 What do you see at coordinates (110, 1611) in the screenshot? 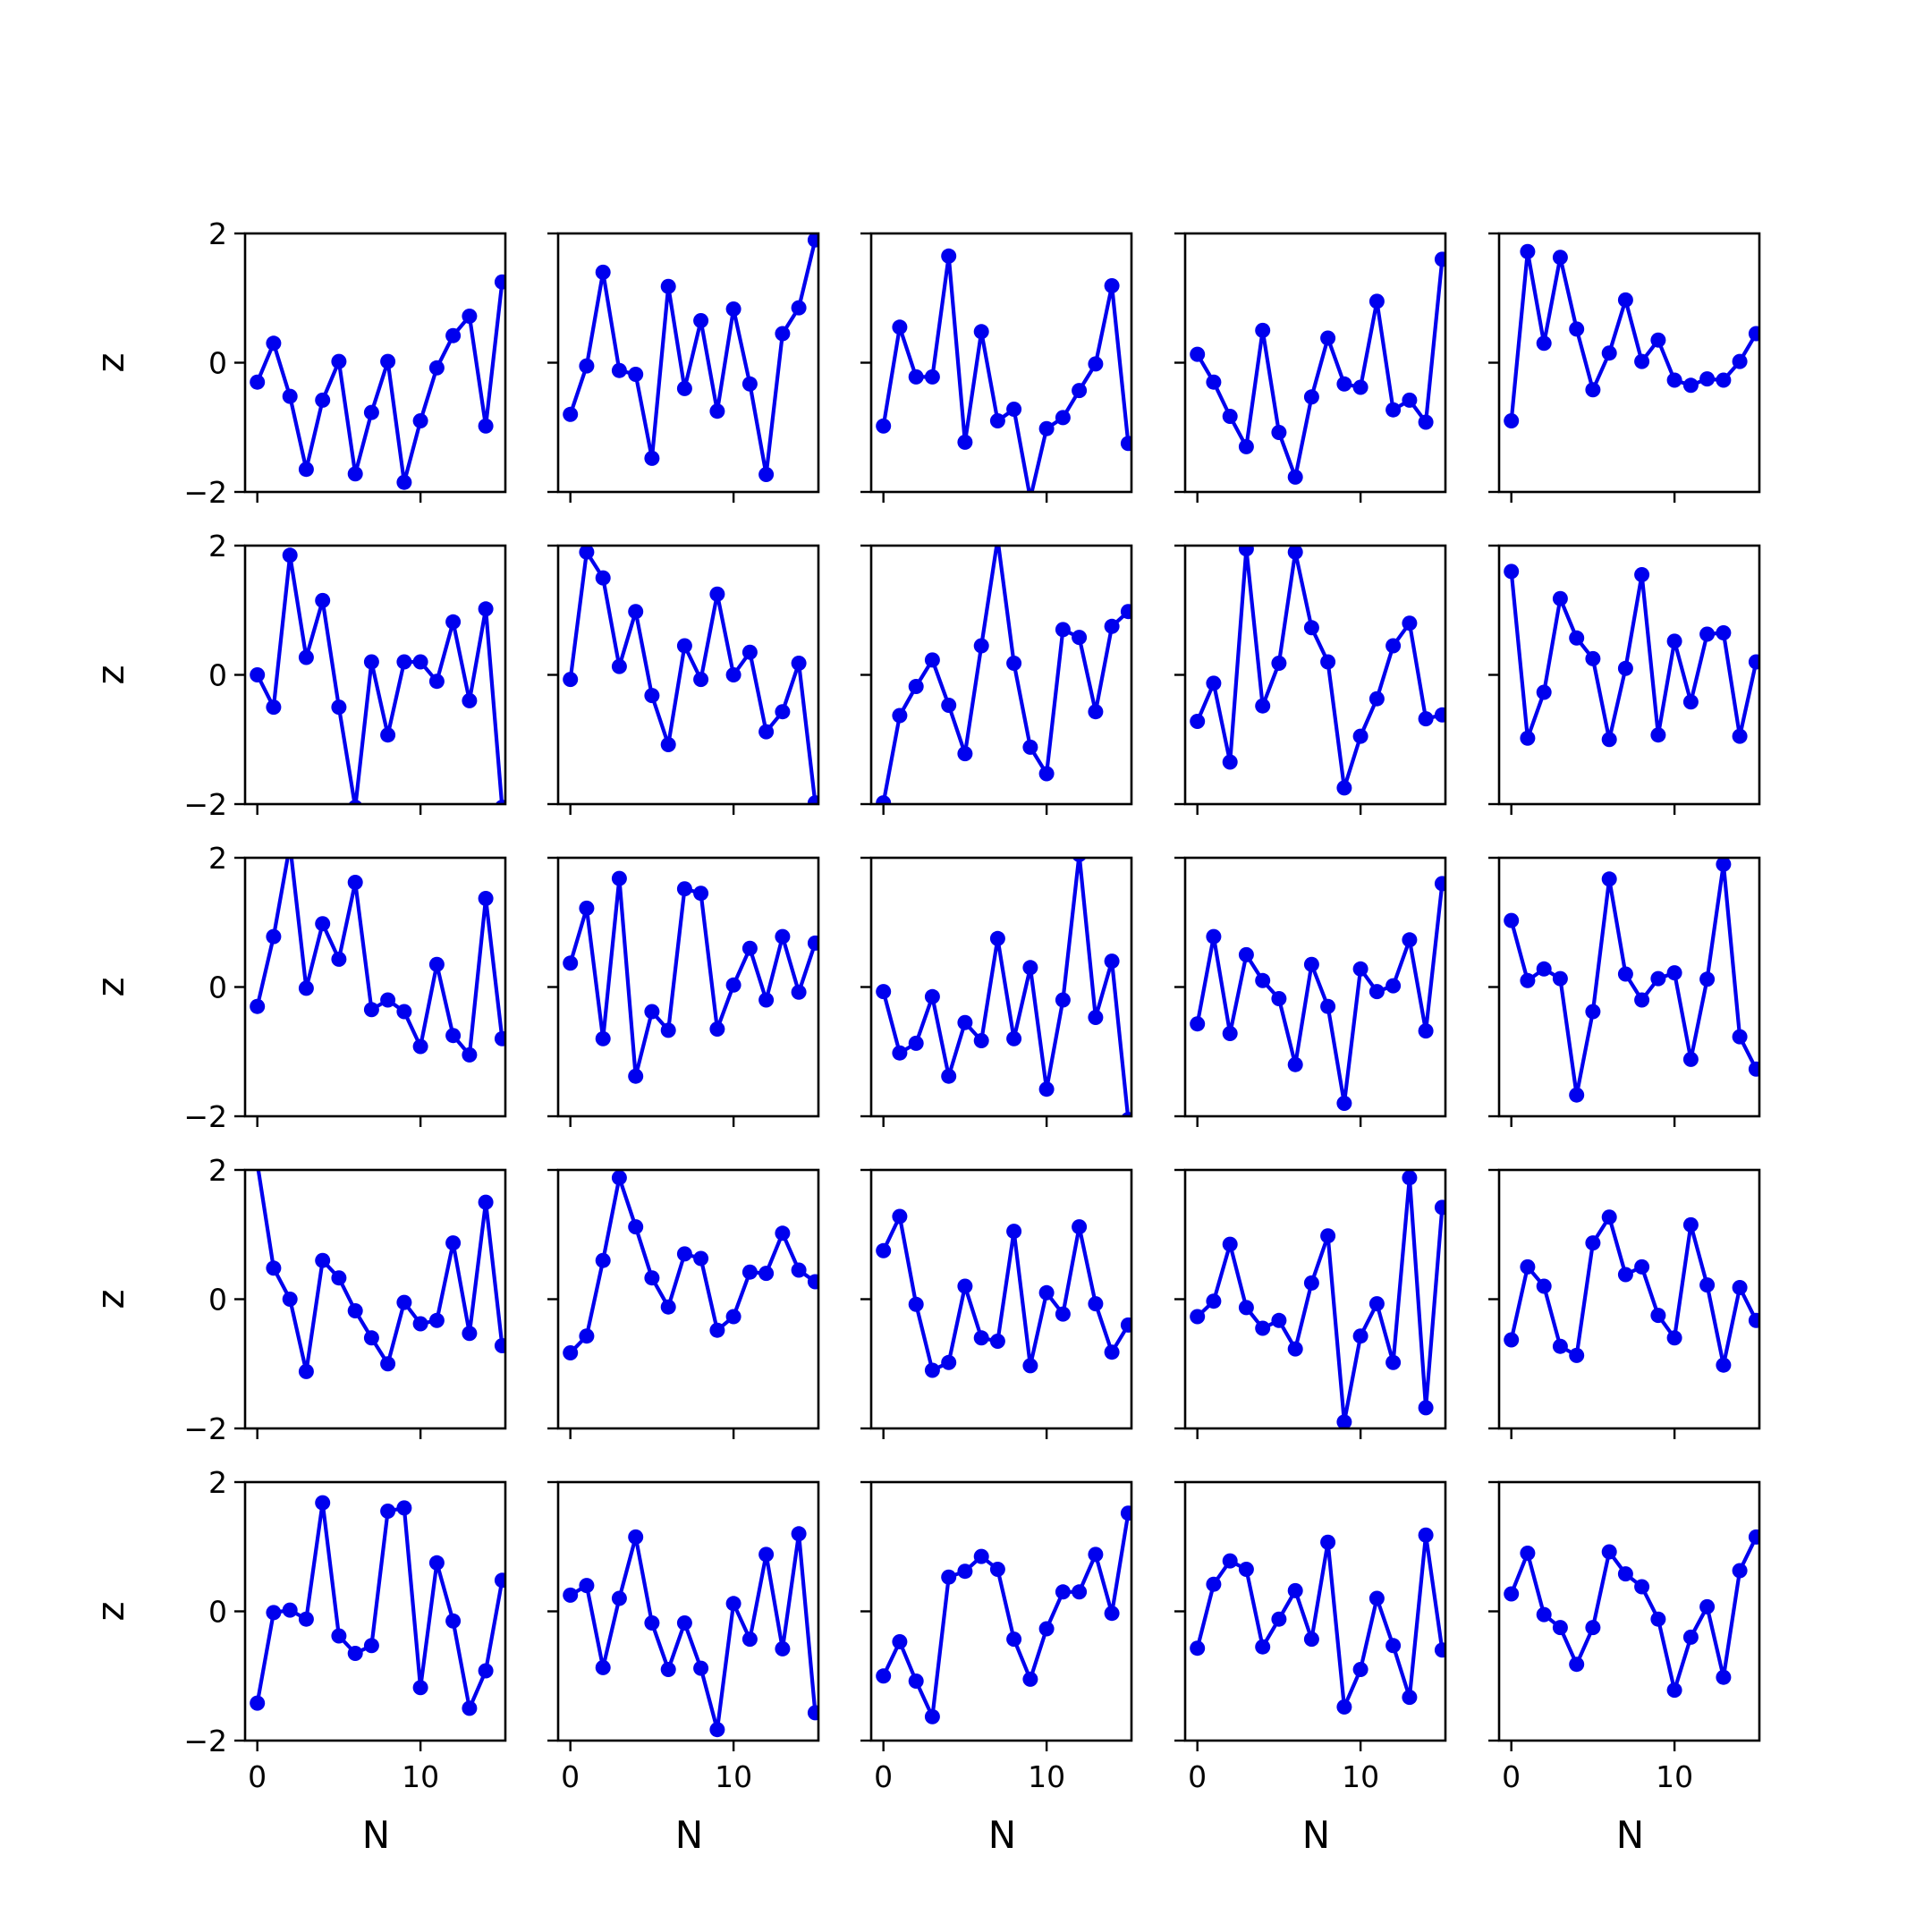
I see `y-axis-label: z` at bounding box center [110, 1611].